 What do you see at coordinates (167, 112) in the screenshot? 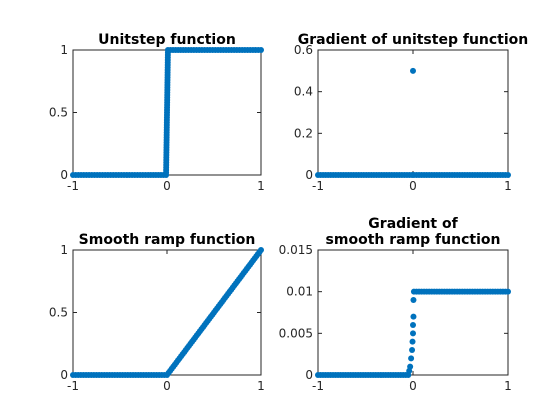
I see `series-unitstep` at bounding box center [167, 112].